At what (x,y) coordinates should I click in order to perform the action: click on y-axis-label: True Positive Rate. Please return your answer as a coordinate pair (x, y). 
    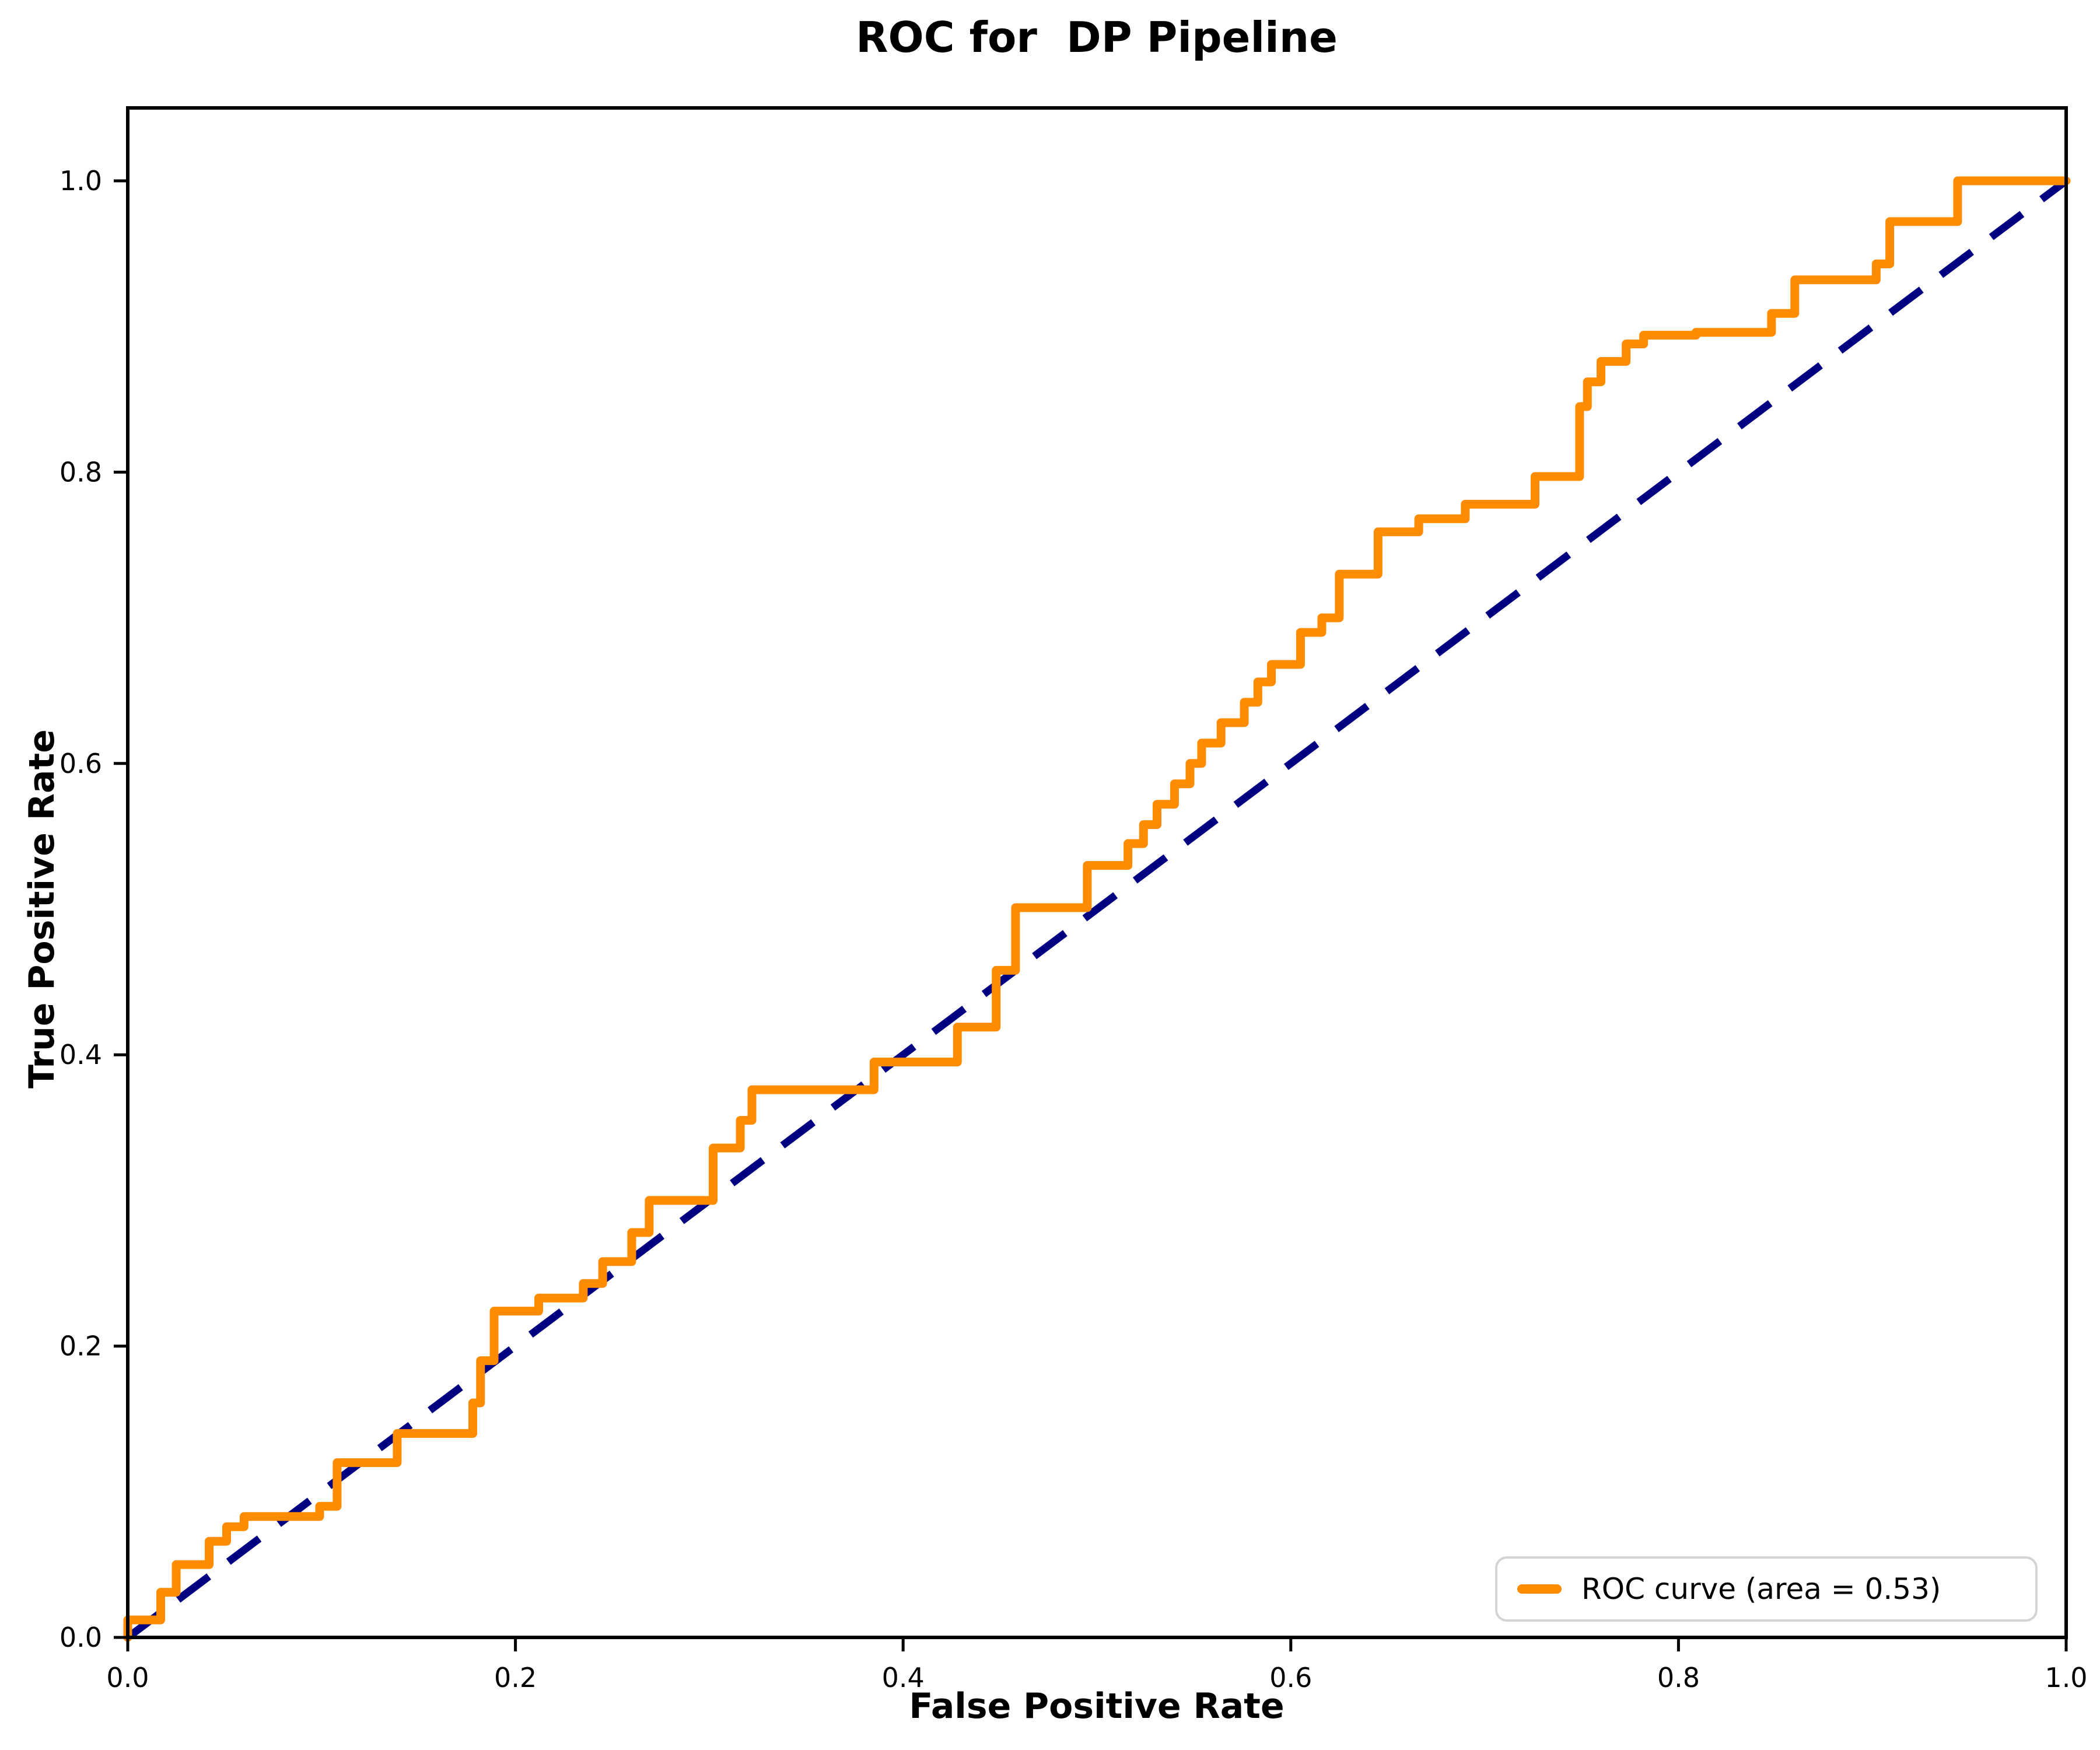
    Looking at the image, I should click on (42, 908).